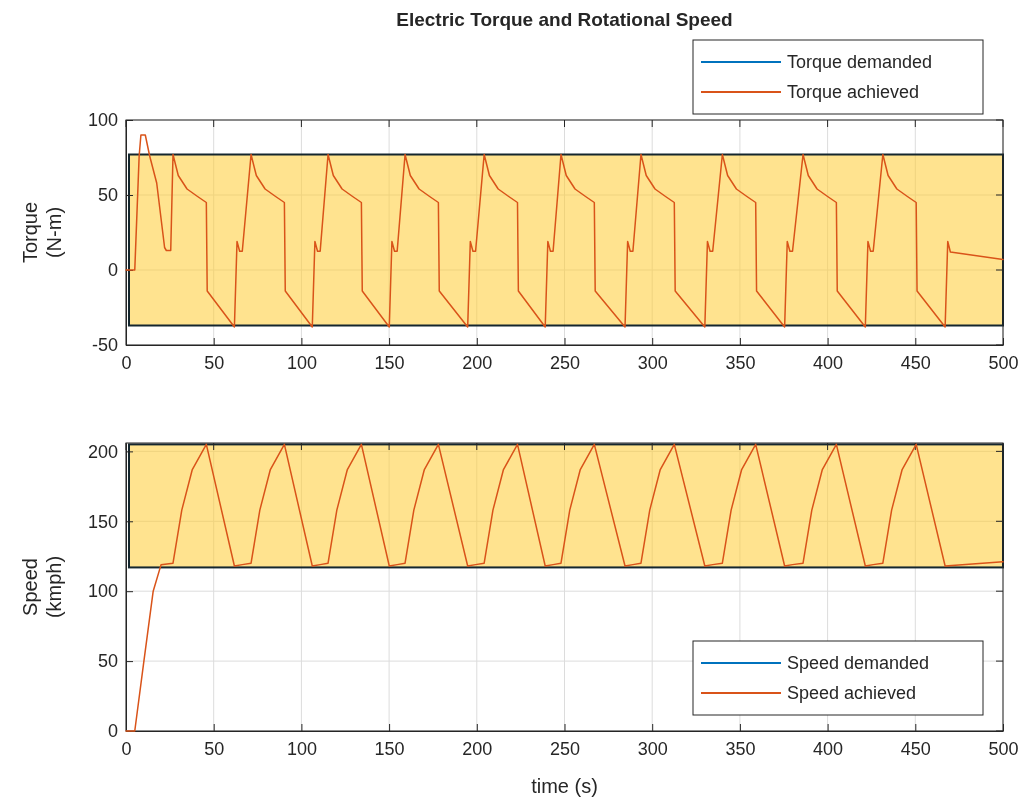 The width and height of the screenshot is (1029, 809). Describe the element at coordinates (853, 92) in the screenshot. I see `legend-label: Torque achieved` at that location.